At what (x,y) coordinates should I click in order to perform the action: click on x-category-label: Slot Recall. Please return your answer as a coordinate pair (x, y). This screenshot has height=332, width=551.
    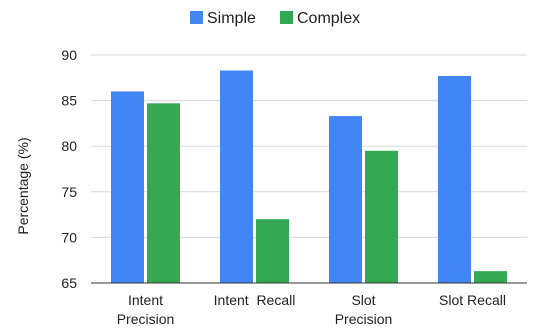
    Looking at the image, I should click on (472, 300).